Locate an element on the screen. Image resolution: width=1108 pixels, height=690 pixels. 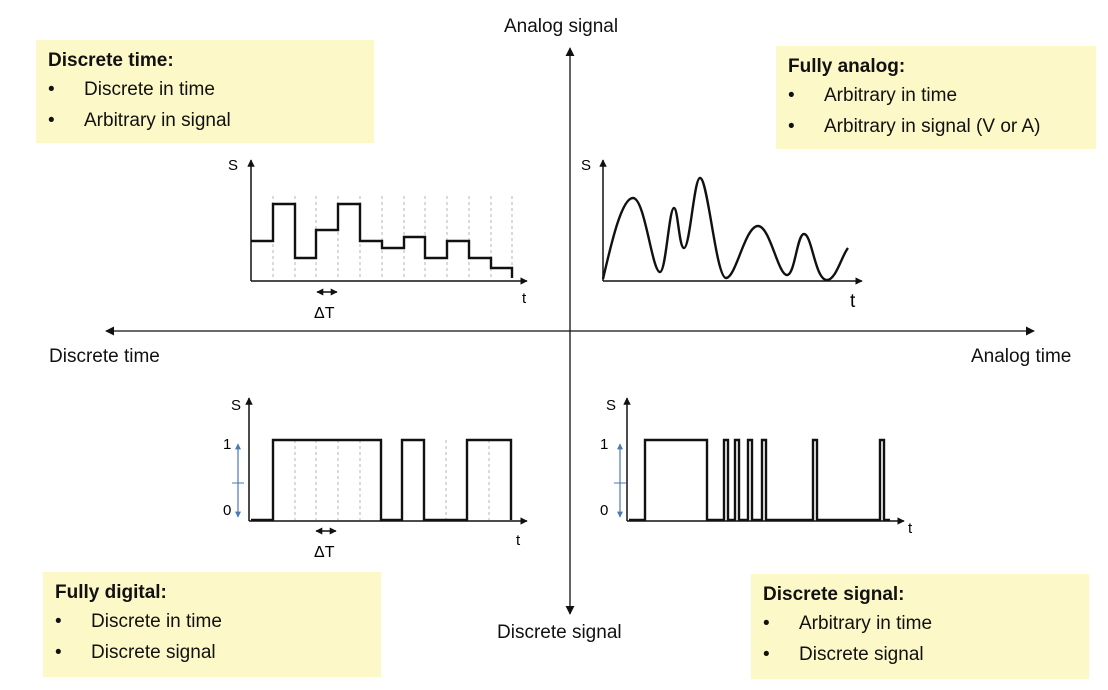
plot-fully-analog: S t is located at coordinates (722, 234).